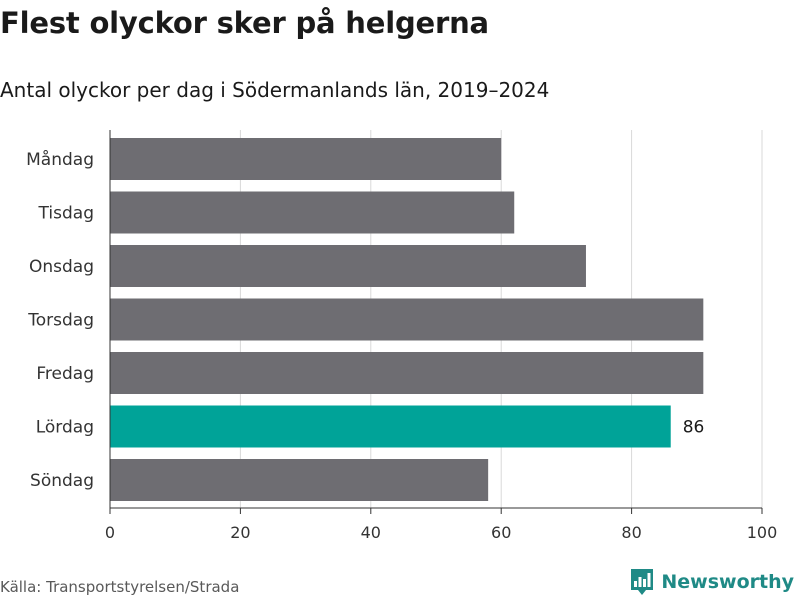 The width and height of the screenshot is (800, 600). What do you see at coordinates (240, 532) in the screenshot?
I see `x-tick-label: 20` at bounding box center [240, 532].